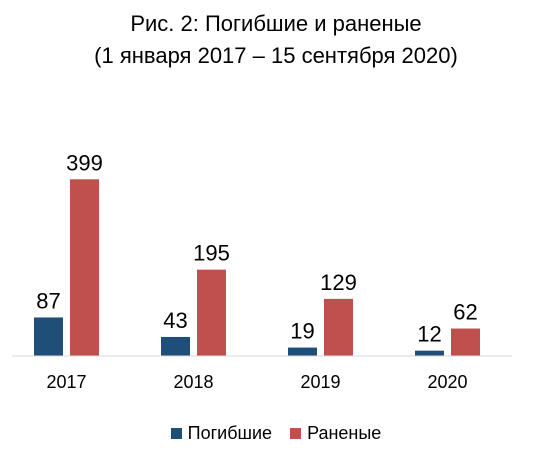 The height and width of the screenshot is (460, 552). Describe the element at coordinates (175, 346) in the screenshot. I see `bar-killed-2018` at that location.